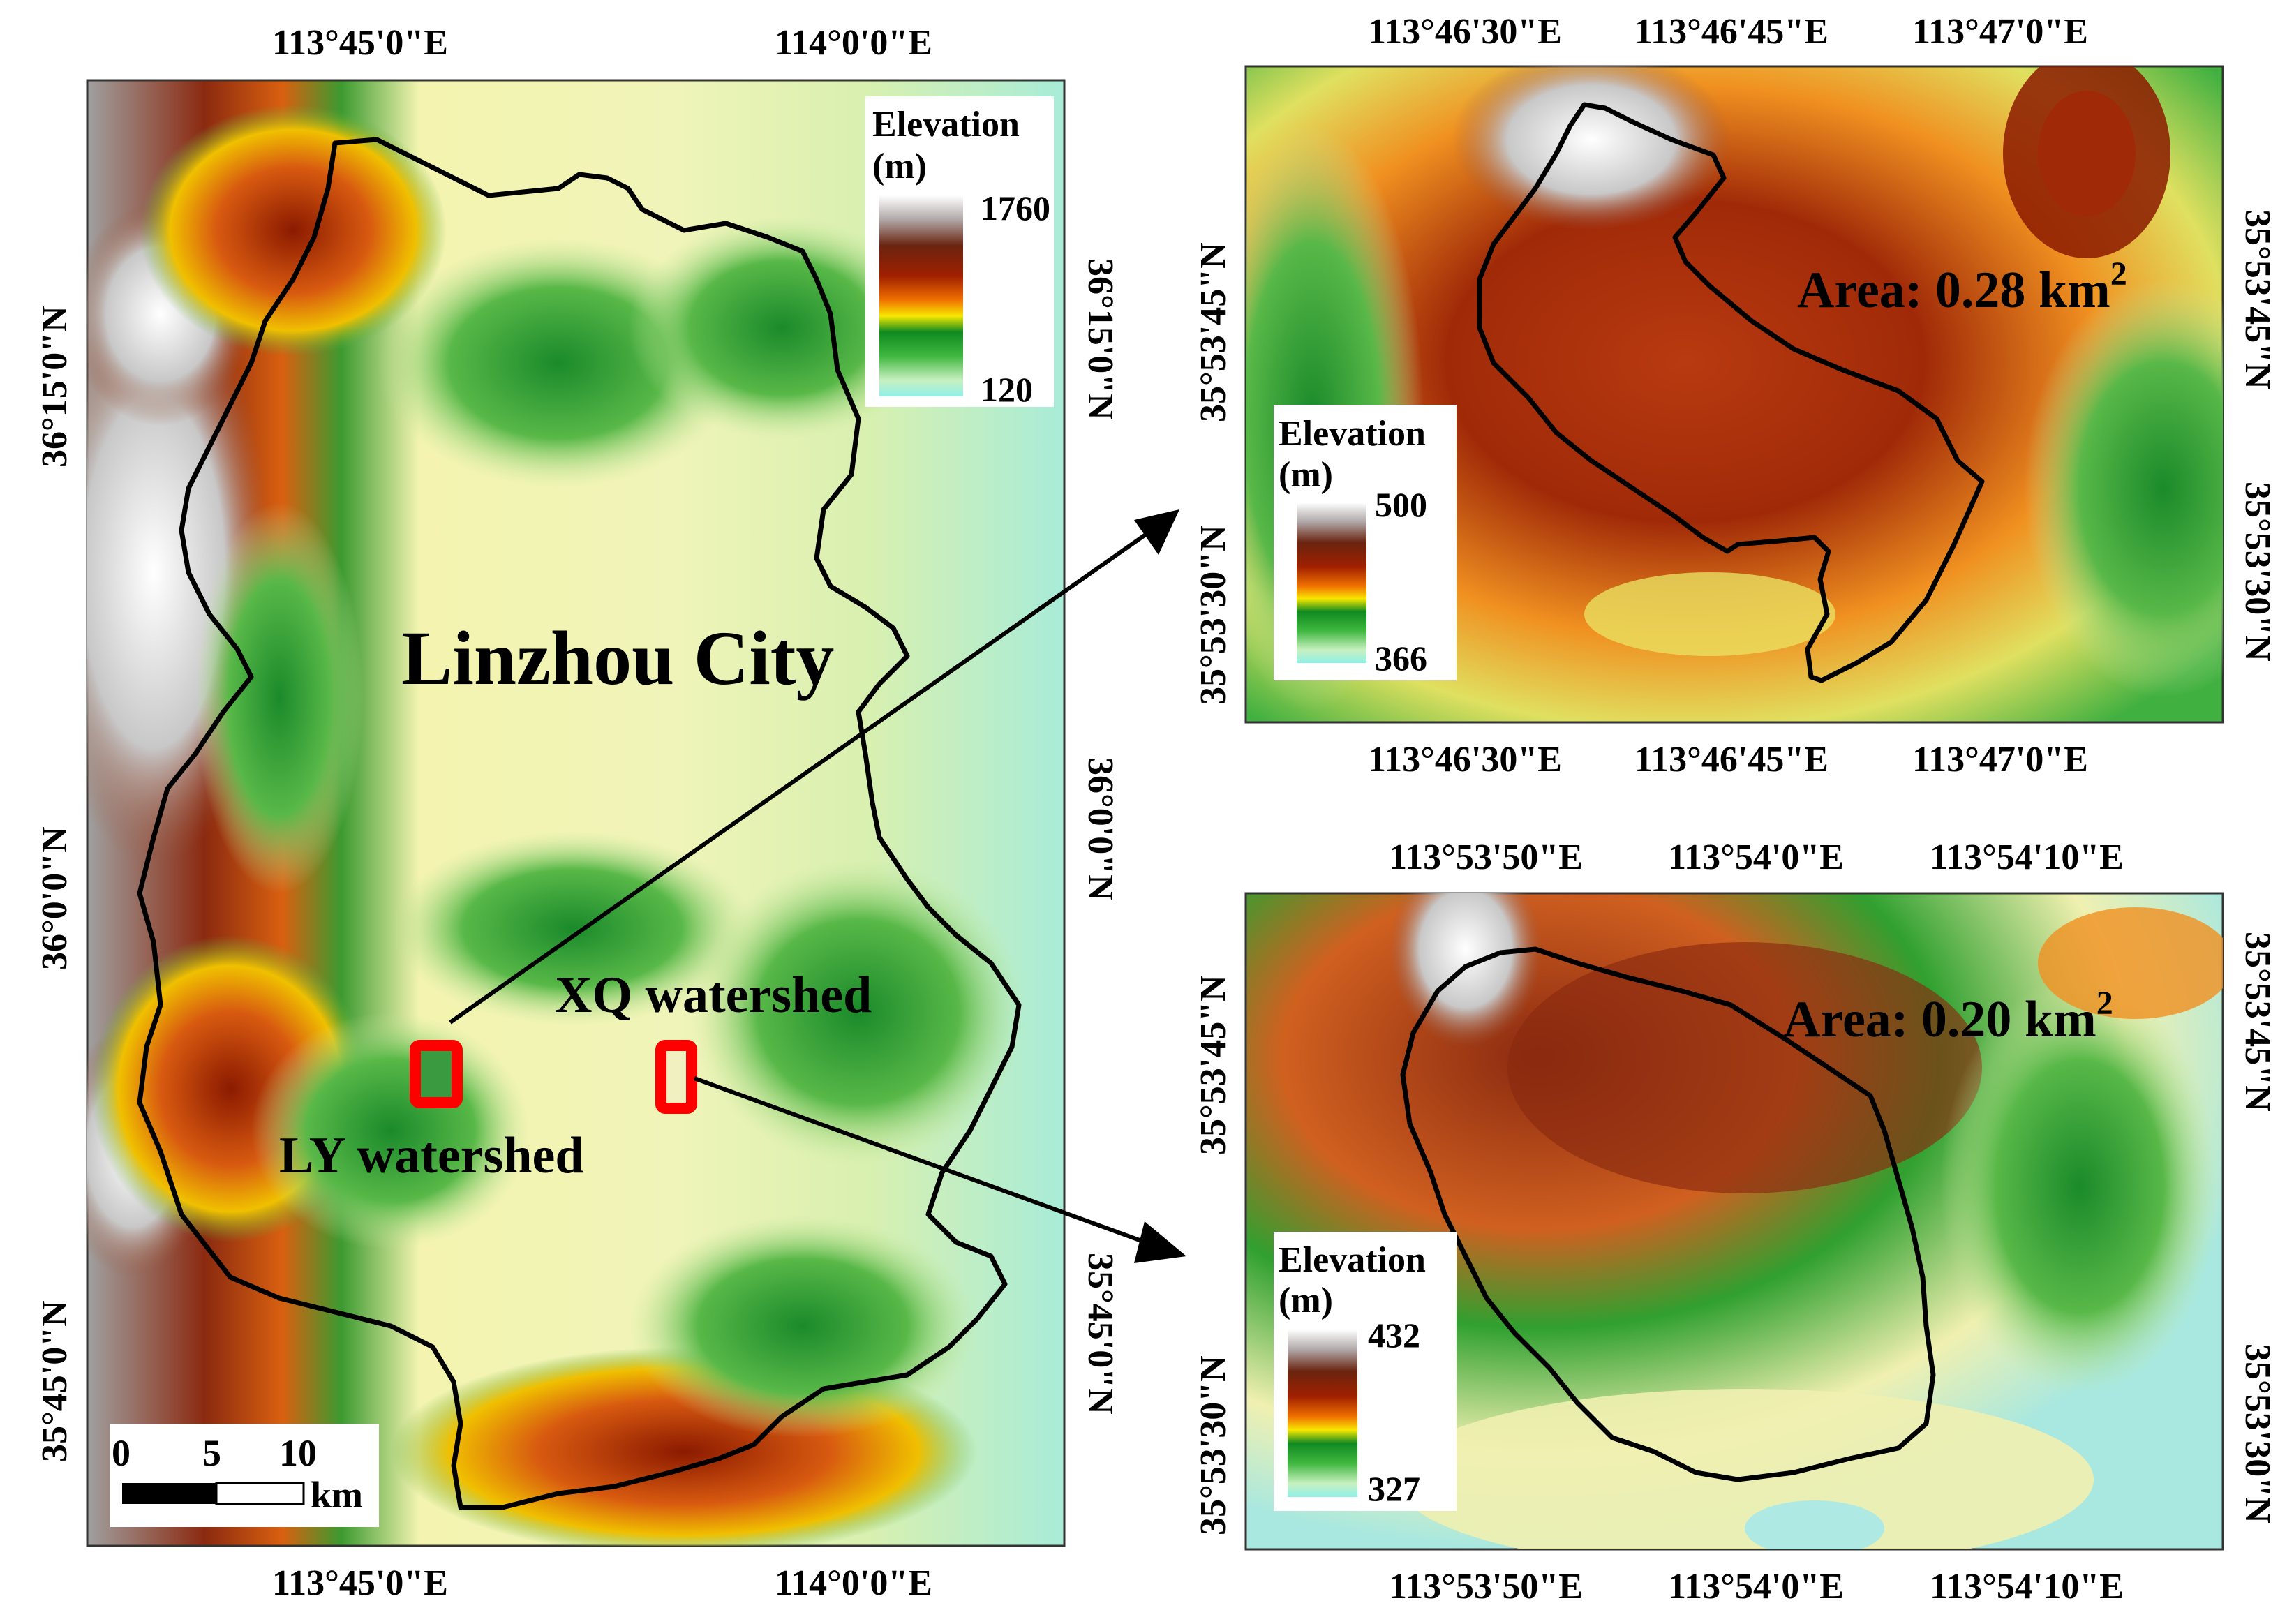 This screenshot has width=2294, height=1624. What do you see at coordinates (1015, 208) in the screenshot?
I see `legend-max: 1760` at bounding box center [1015, 208].